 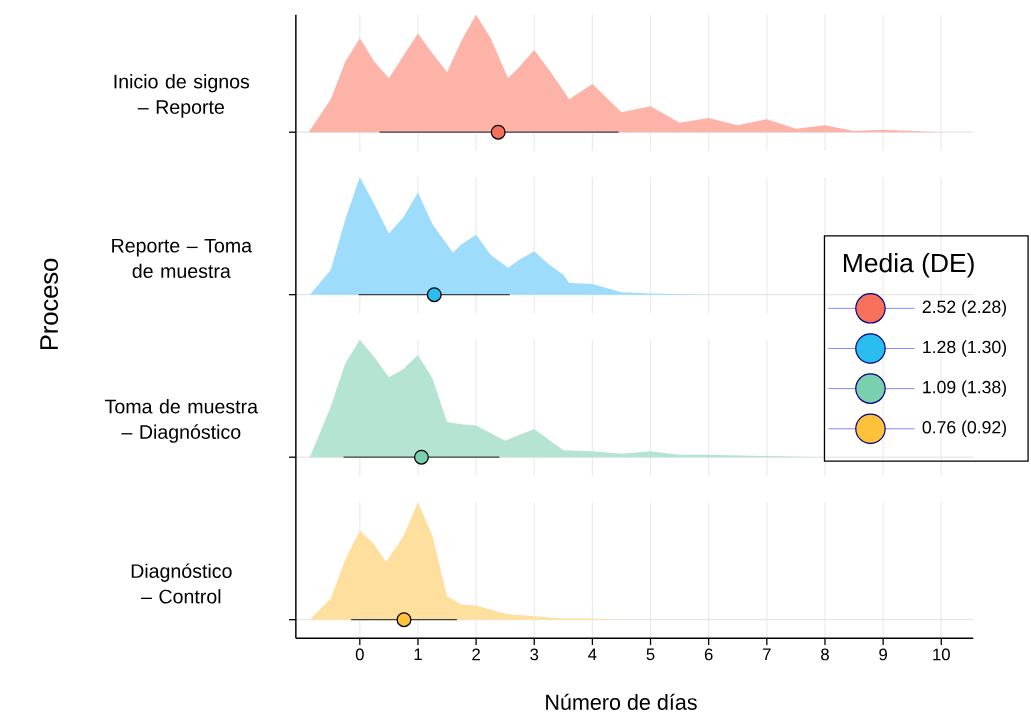 What do you see at coordinates (621, 702) in the screenshot?
I see `x-axis-title: Número de días` at bounding box center [621, 702].